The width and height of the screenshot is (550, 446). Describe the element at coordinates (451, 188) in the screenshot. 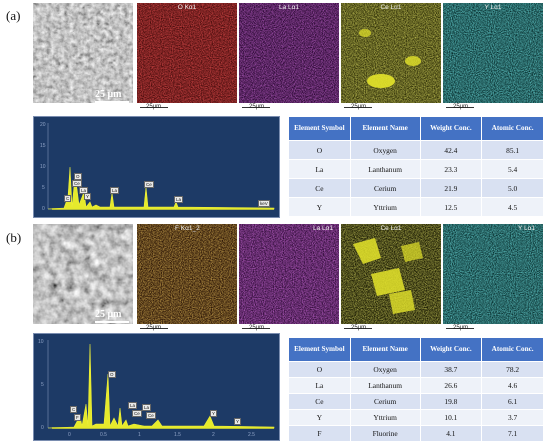

I see `cell-weight: 21.9` at that location.